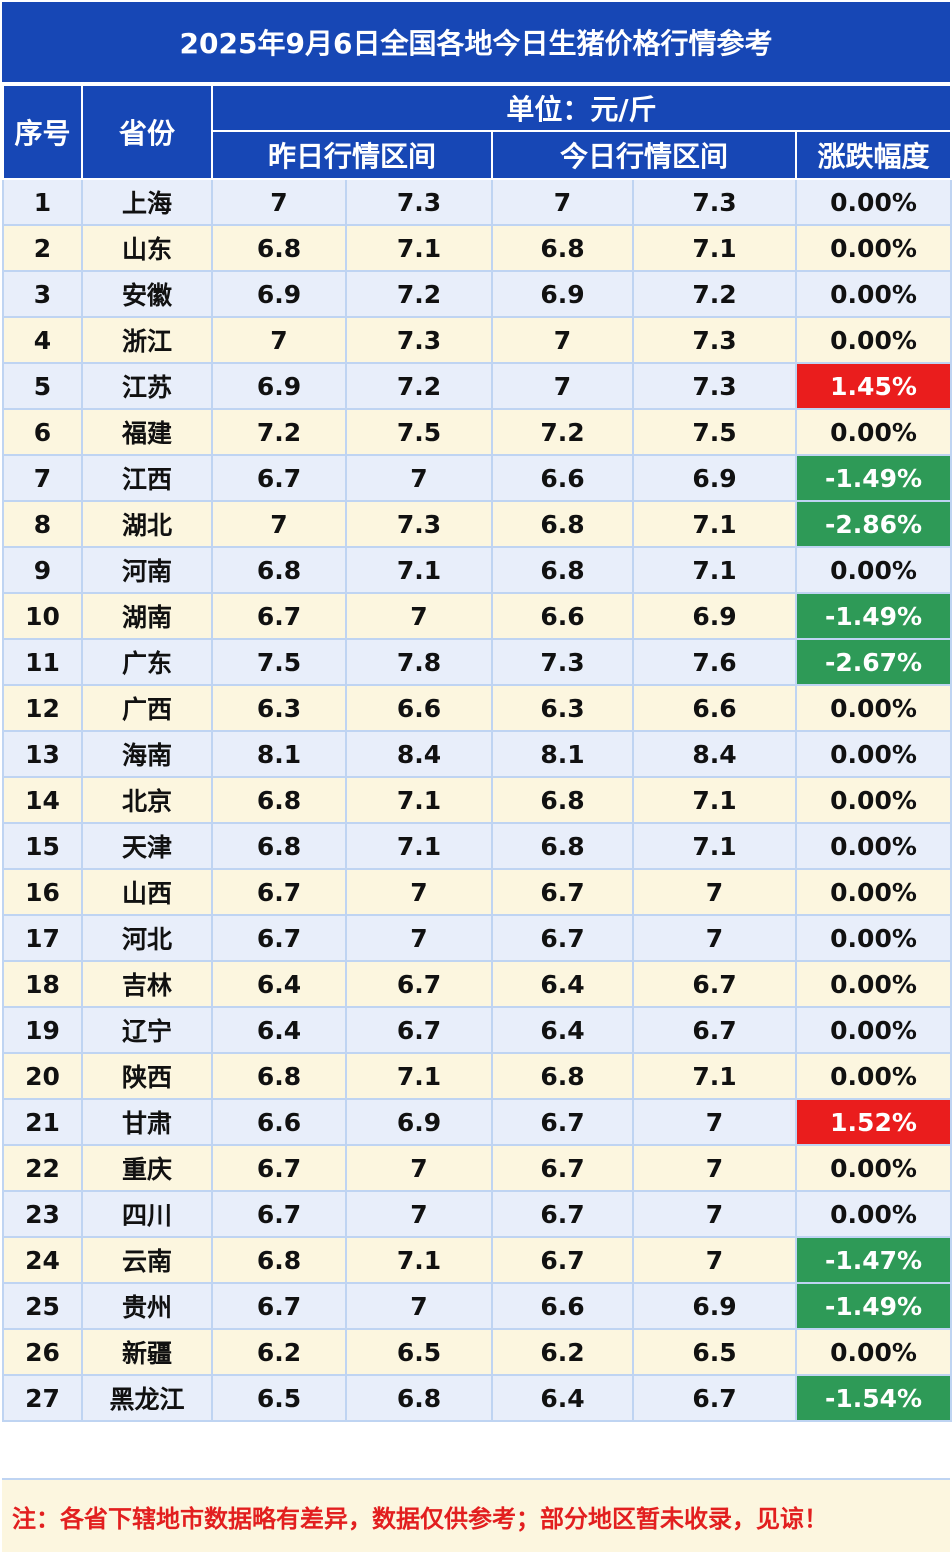 The width and height of the screenshot is (952, 1556). What do you see at coordinates (147, 708) in the screenshot?
I see `row-province: 广西` at bounding box center [147, 708].